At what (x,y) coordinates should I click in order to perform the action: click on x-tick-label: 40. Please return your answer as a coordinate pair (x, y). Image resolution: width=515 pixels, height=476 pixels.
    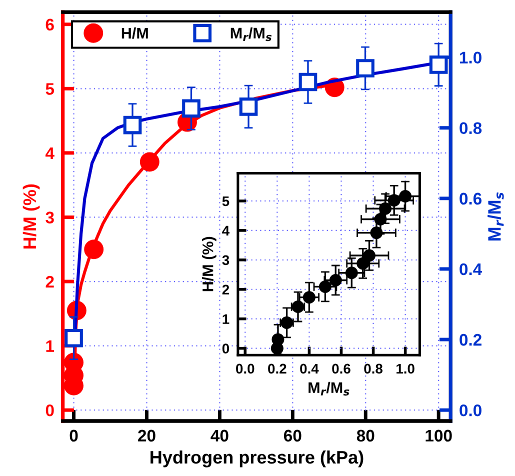
    Looking at the image, I should click on (219, 436).